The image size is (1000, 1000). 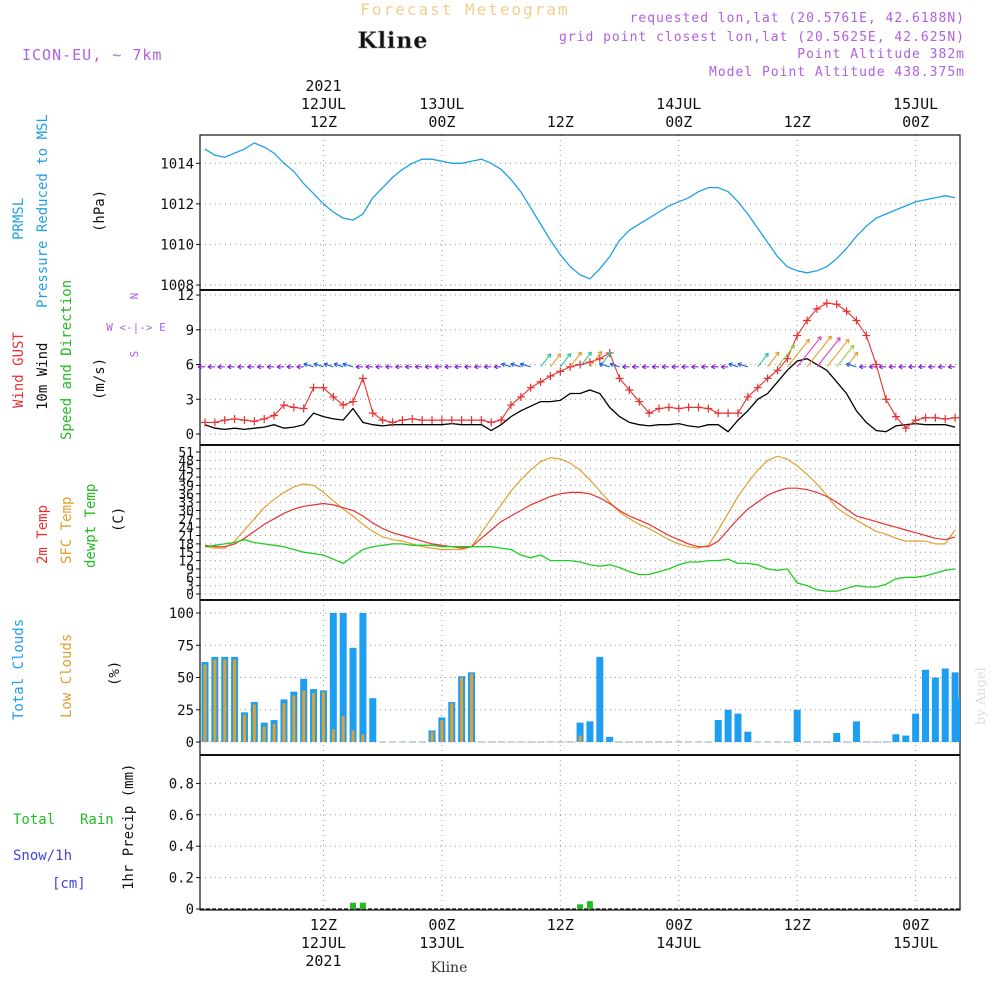 I want to click on y-tick-label: 75, so click(x=185, y=646).